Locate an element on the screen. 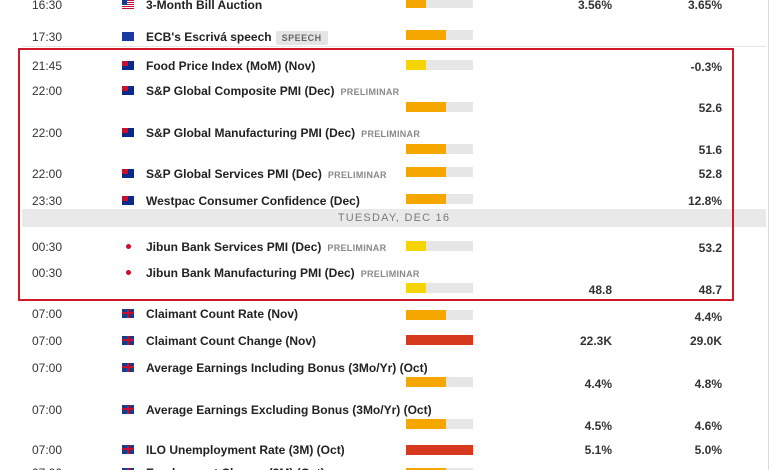 This screenshot has height=470, width=780. event-time: 23:30 is located at coordinates (47, 201).